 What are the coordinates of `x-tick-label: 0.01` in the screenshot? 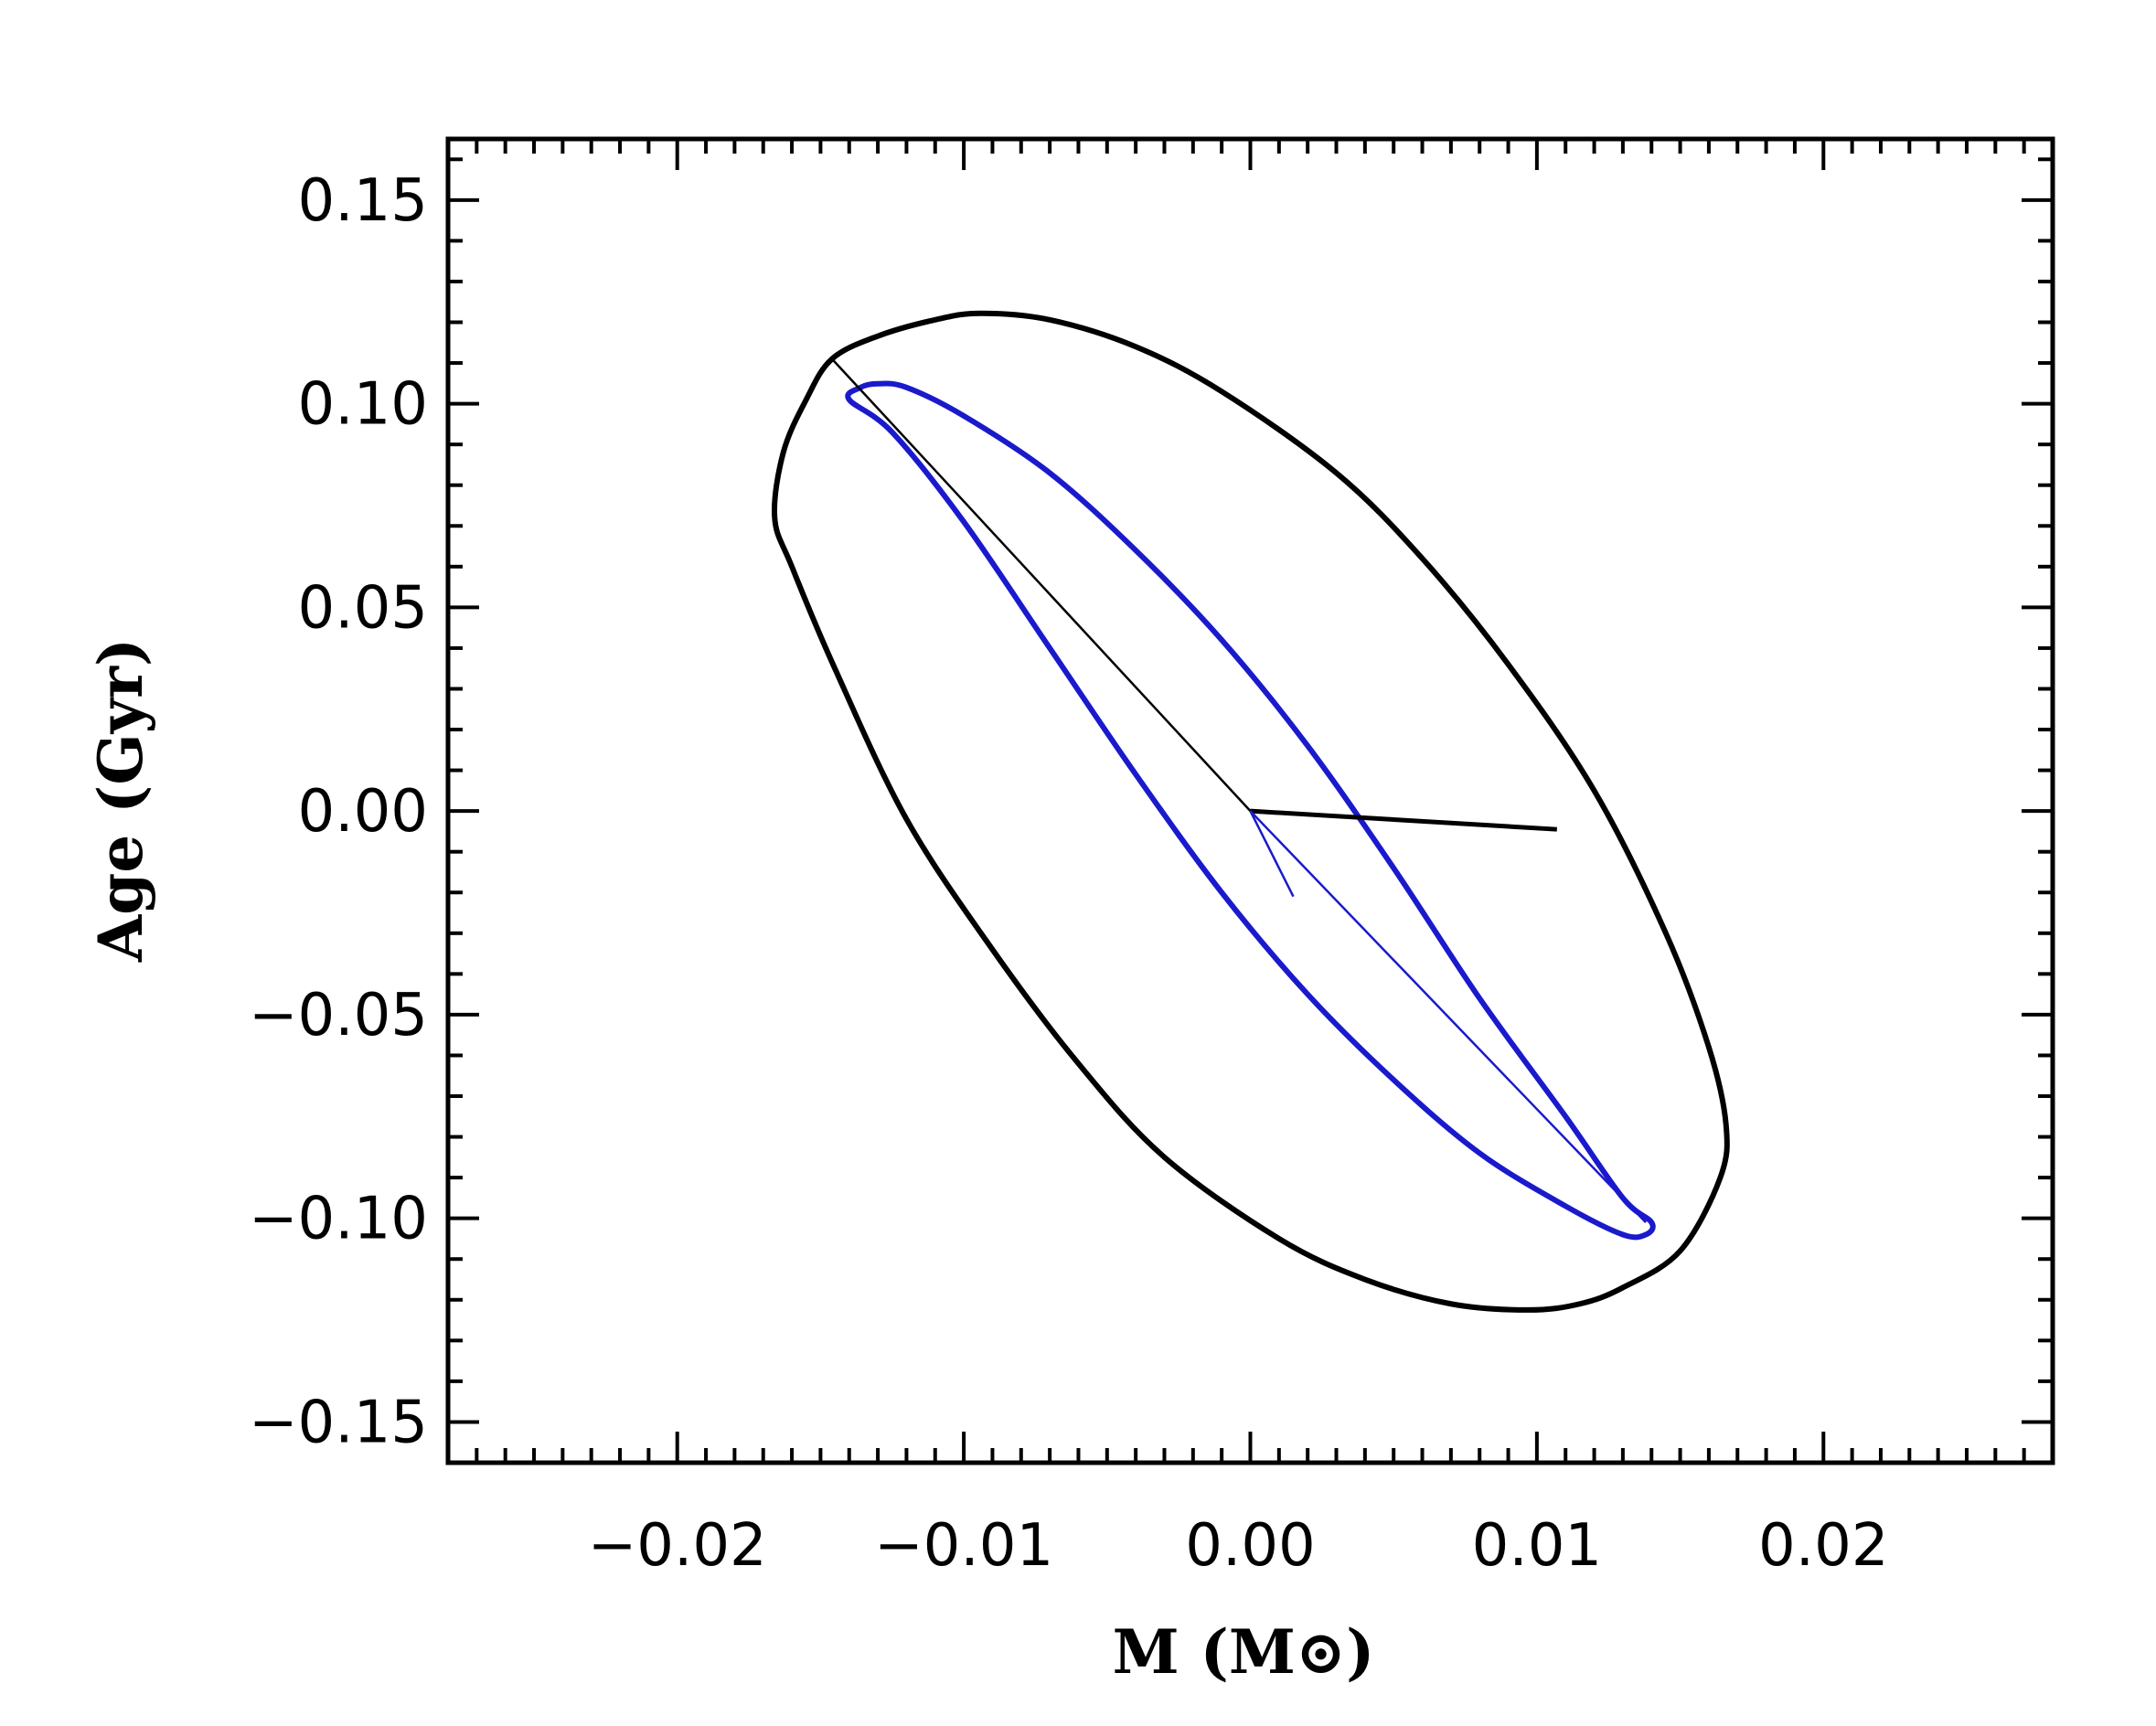 It's located at (1537, 1546).